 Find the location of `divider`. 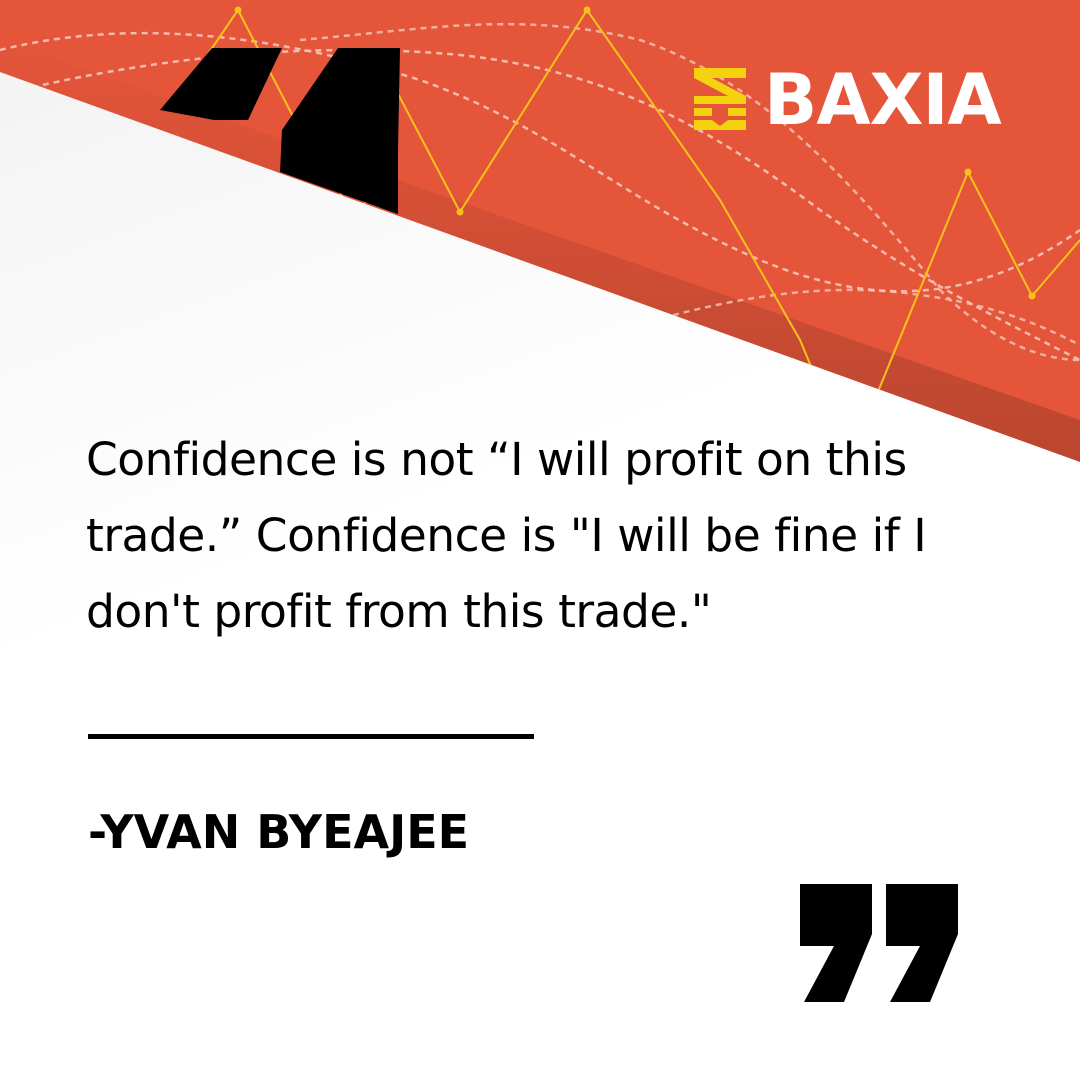

divider is located at coordinates (311, 736).